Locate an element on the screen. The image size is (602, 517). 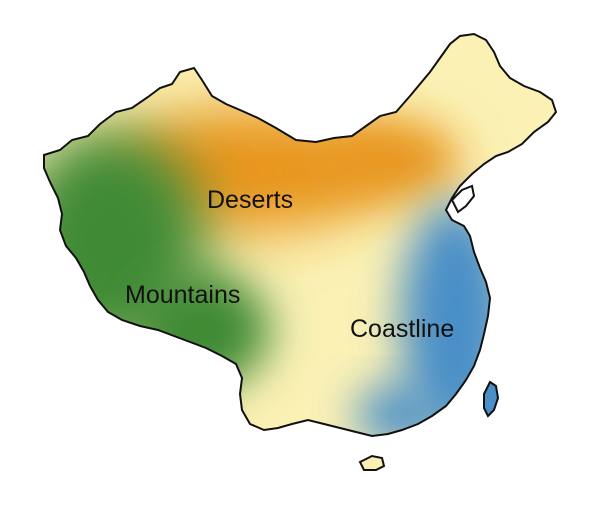
hainan-island is located at coordinates (372, 463).